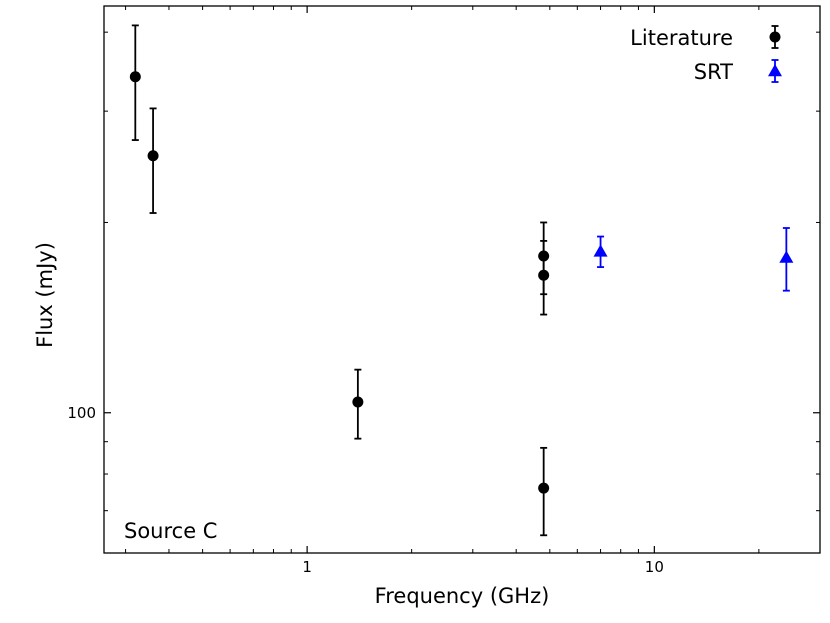 The width and height of the screenshot is (830, 623). What do you see at coordinates (307, 567) in the screenshot?
I see `x-tick-label: 1` at bounding box center [307, 567].